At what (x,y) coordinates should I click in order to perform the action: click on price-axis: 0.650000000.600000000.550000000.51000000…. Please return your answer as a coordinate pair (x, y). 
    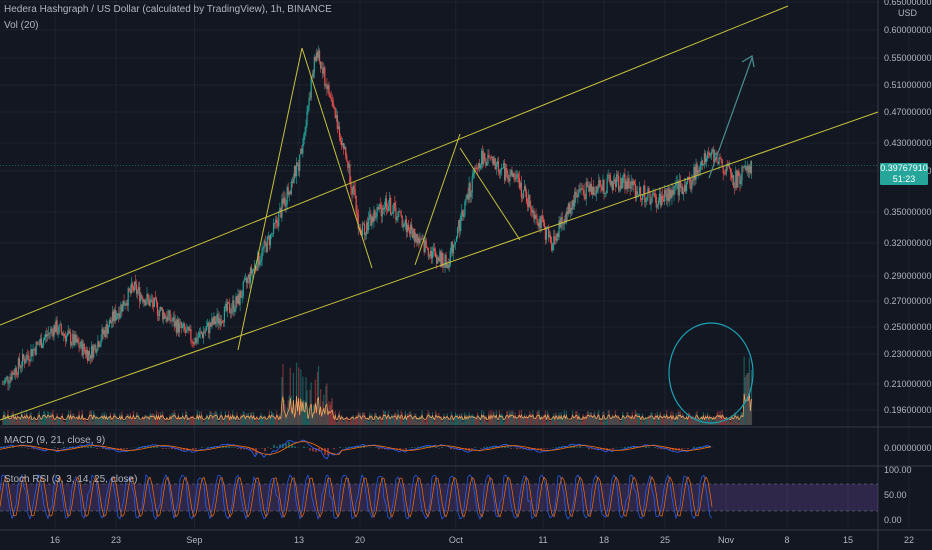
    Looking at the image, I should click on (908, 262).